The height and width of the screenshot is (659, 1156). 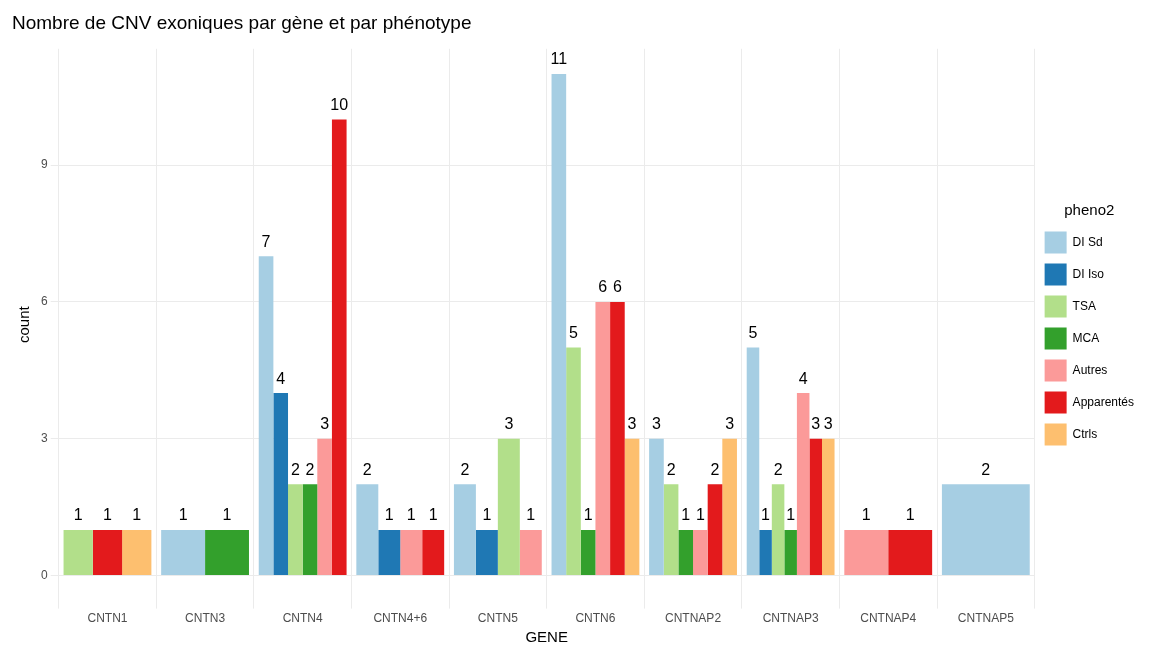 What do you see at coordinates (400, 618) in the screenshot?
I see `x-tick-label: CNTN4+6` at bounding box center [400, 618].